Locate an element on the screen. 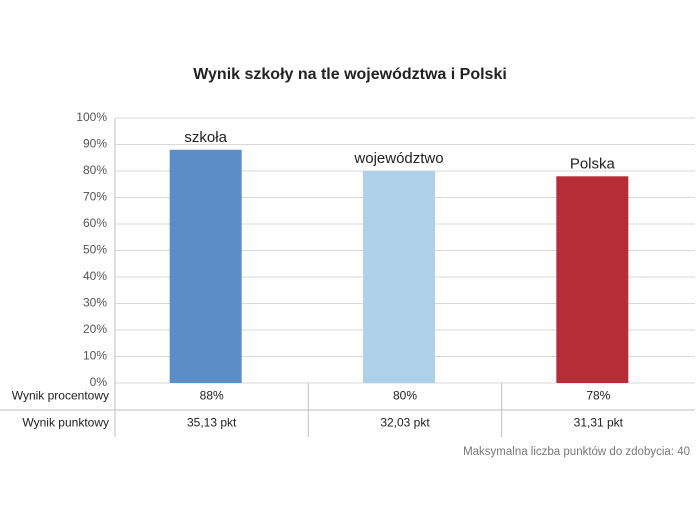  bar-label: szkoła is located at coordinates (205, 137).